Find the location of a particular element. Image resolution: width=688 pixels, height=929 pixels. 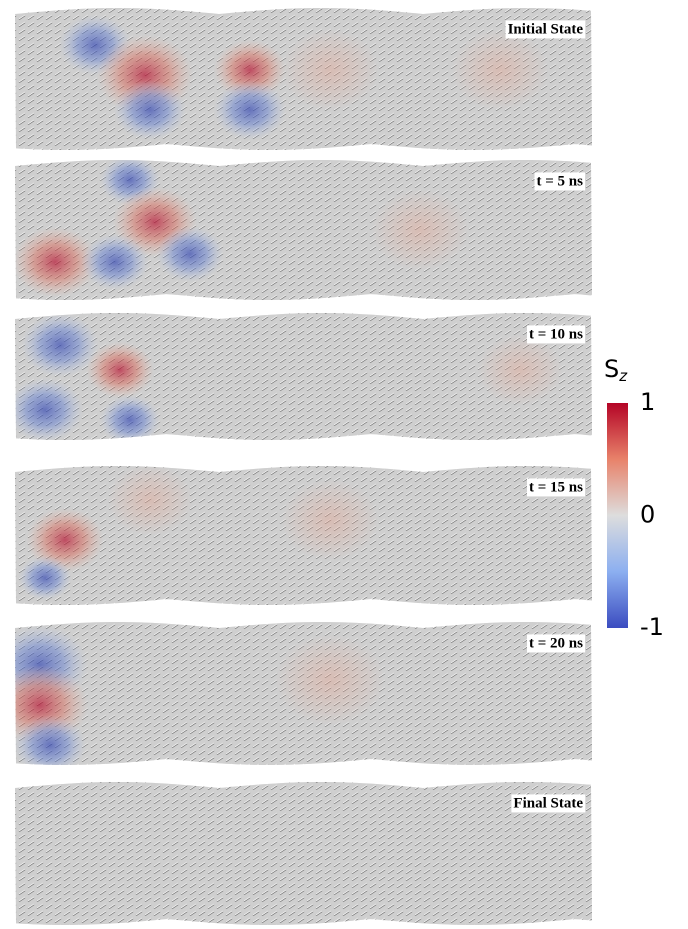

colorbar-tick-label: -1 is located at coordinates (652, 627).